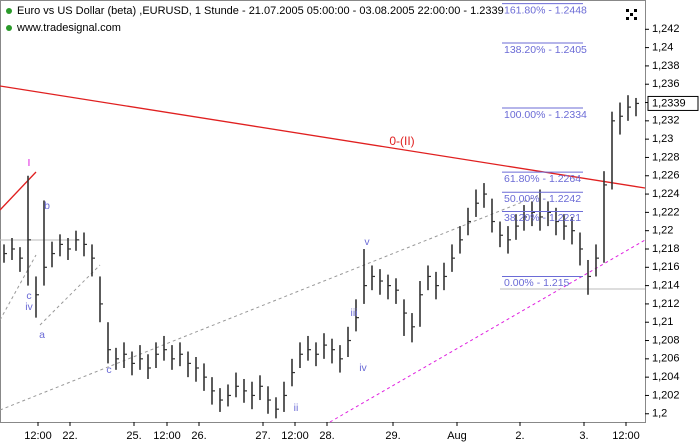 Image resolution: width=700 pixels, height=444 pixels. Describe the element at coordinates (9, 28) in the screenshot. I see `source-icon` at that location.